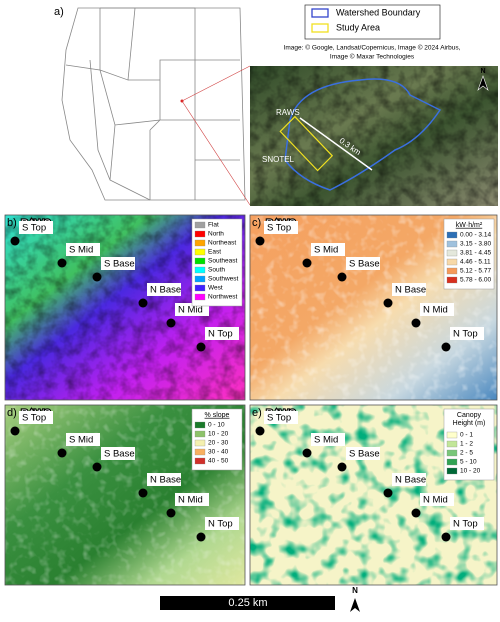  I want to click on site-label: S Top, so click(34, 228).